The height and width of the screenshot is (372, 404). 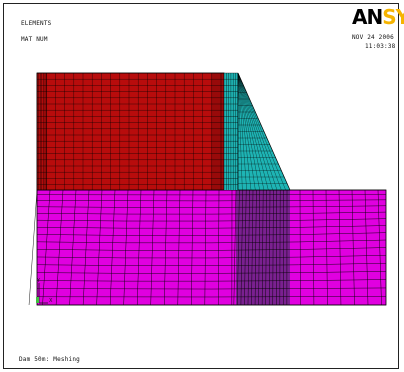 I want to click on dam-body-mesh, so click(x=130, y=131).